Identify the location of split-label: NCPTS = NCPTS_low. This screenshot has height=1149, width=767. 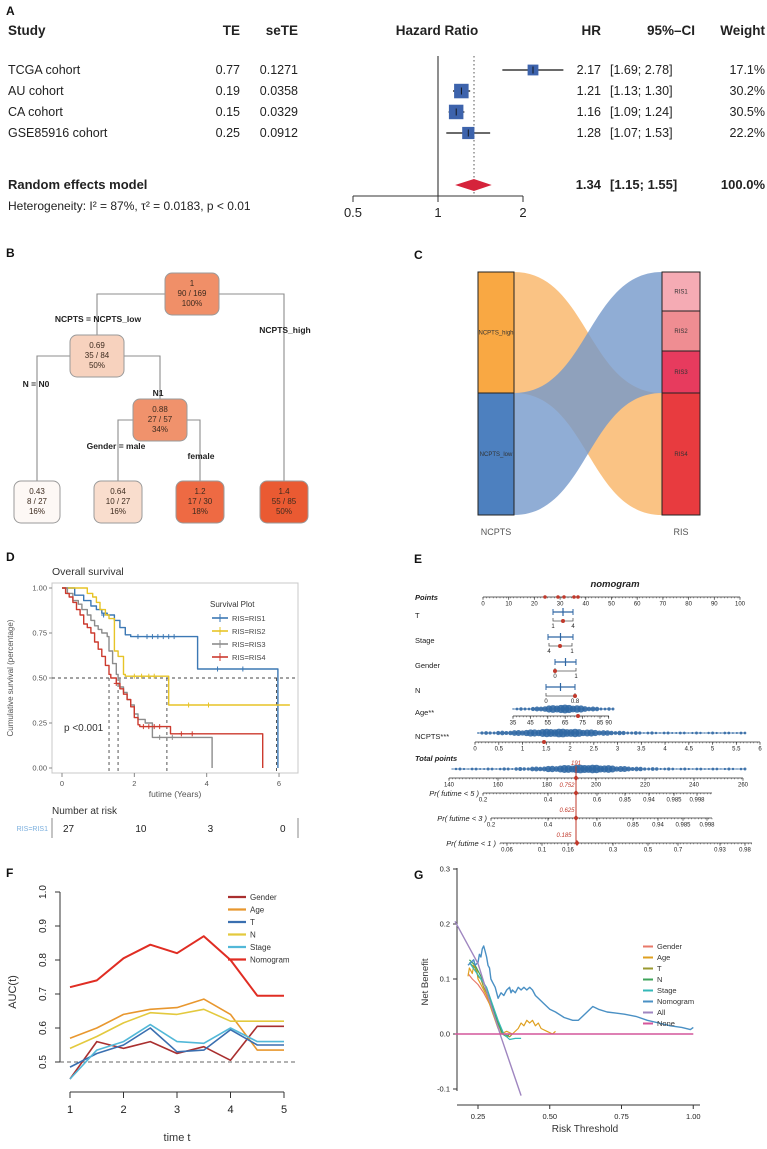
(98, 319).